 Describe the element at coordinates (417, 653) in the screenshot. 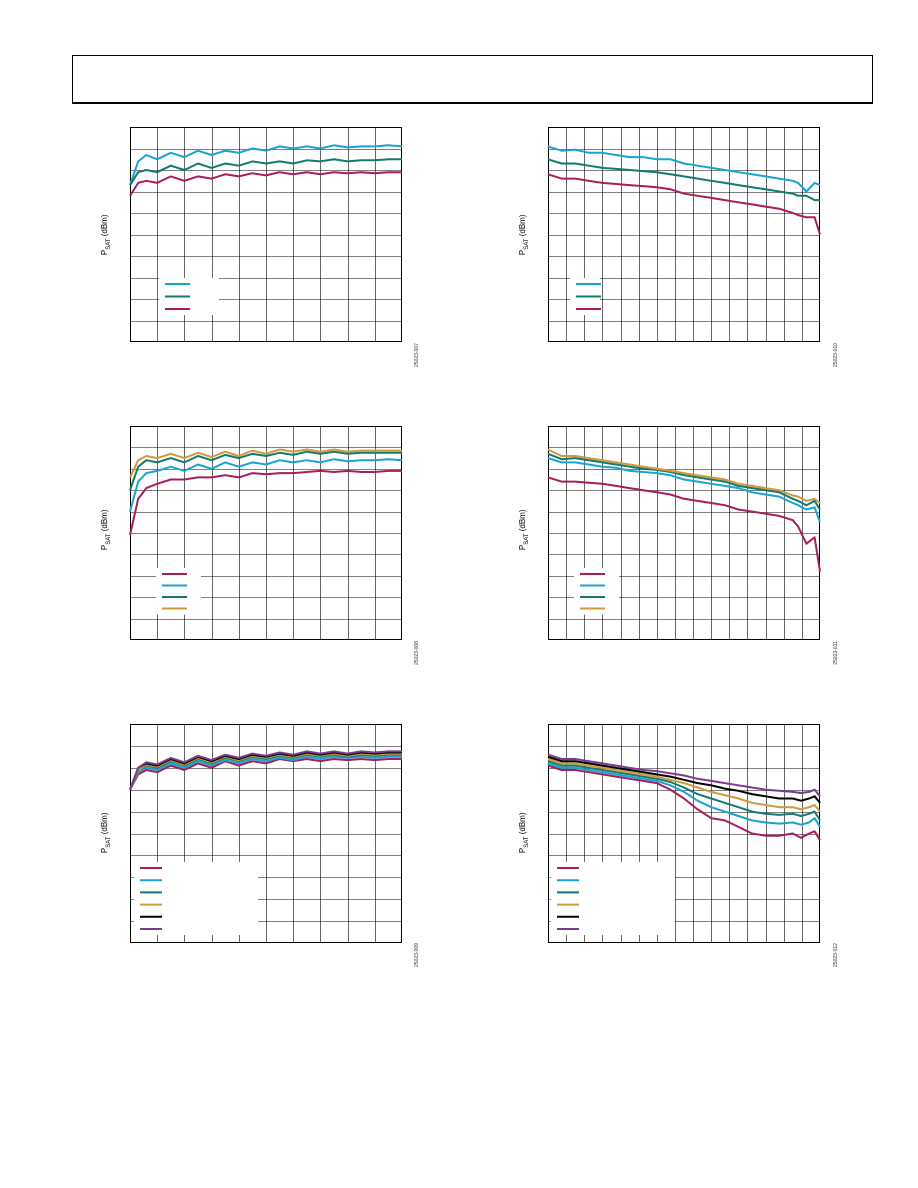

I see `figure-id: 25023-008` at that location.